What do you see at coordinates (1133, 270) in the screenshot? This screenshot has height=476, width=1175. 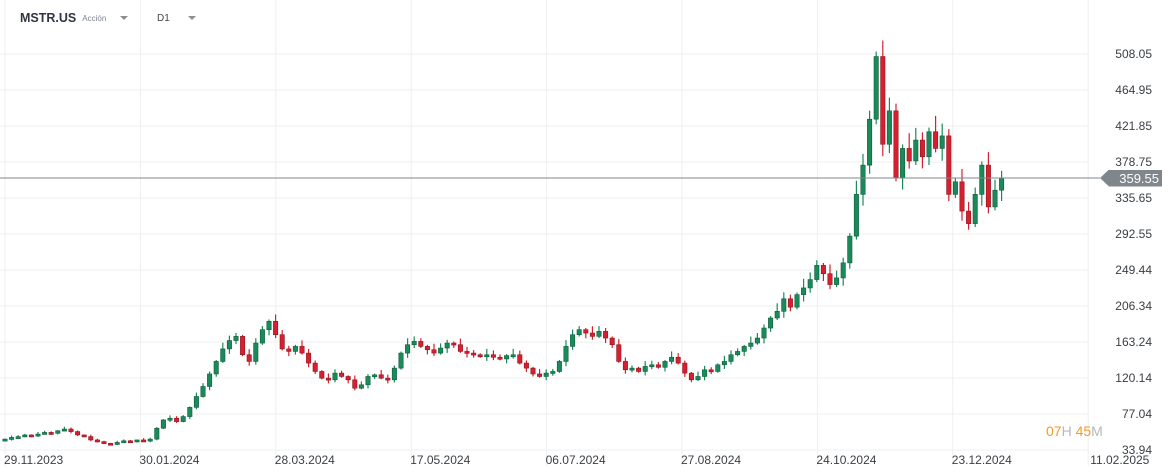 I see `price-tick-label: 249.44` at bounding box center [1133, 270].